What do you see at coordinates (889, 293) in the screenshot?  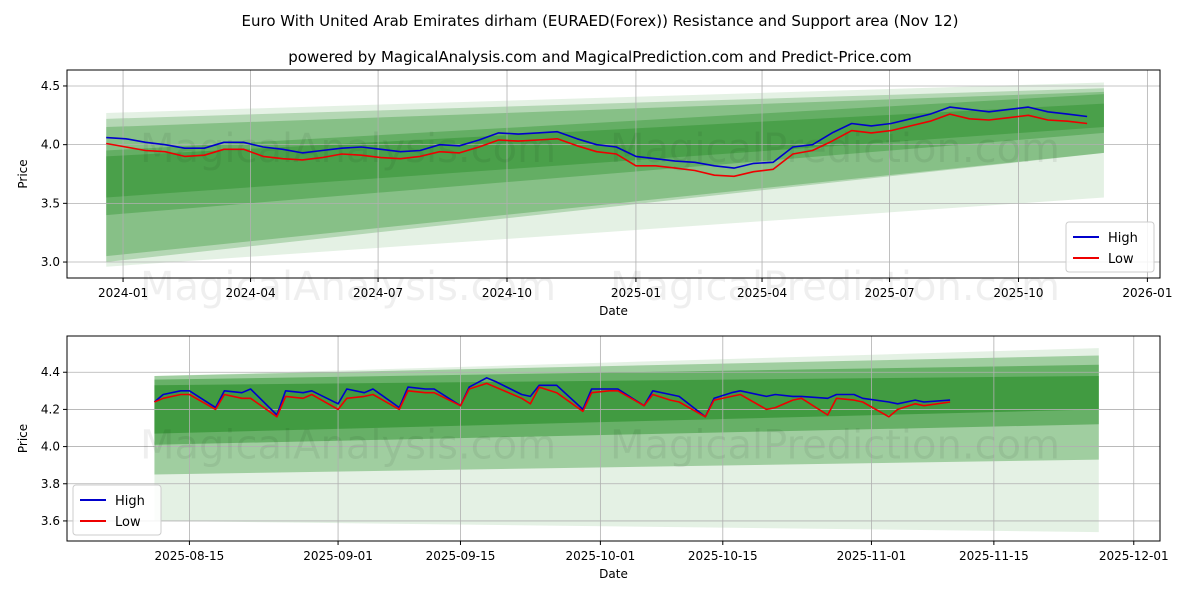 I see `x-tick-label: 2025-07` at bounding box center [889, 293].